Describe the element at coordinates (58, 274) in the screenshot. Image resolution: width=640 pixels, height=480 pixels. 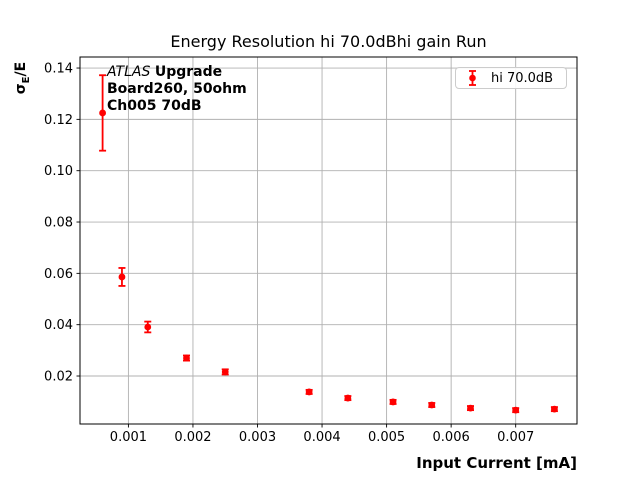
I see `y-tick-label: 0.06` at that location.